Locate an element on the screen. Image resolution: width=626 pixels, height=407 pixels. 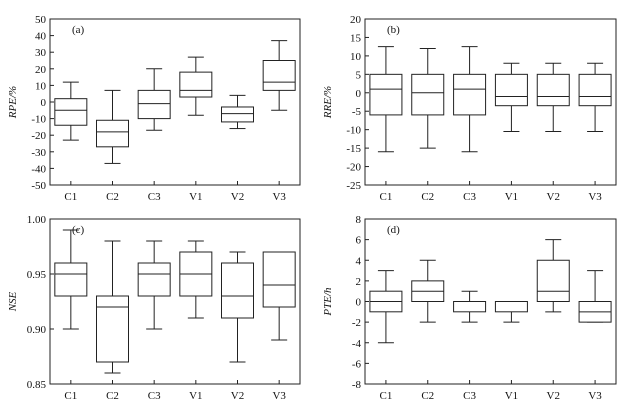
y-tick-label: -15 is located at coordinates (353, 149).